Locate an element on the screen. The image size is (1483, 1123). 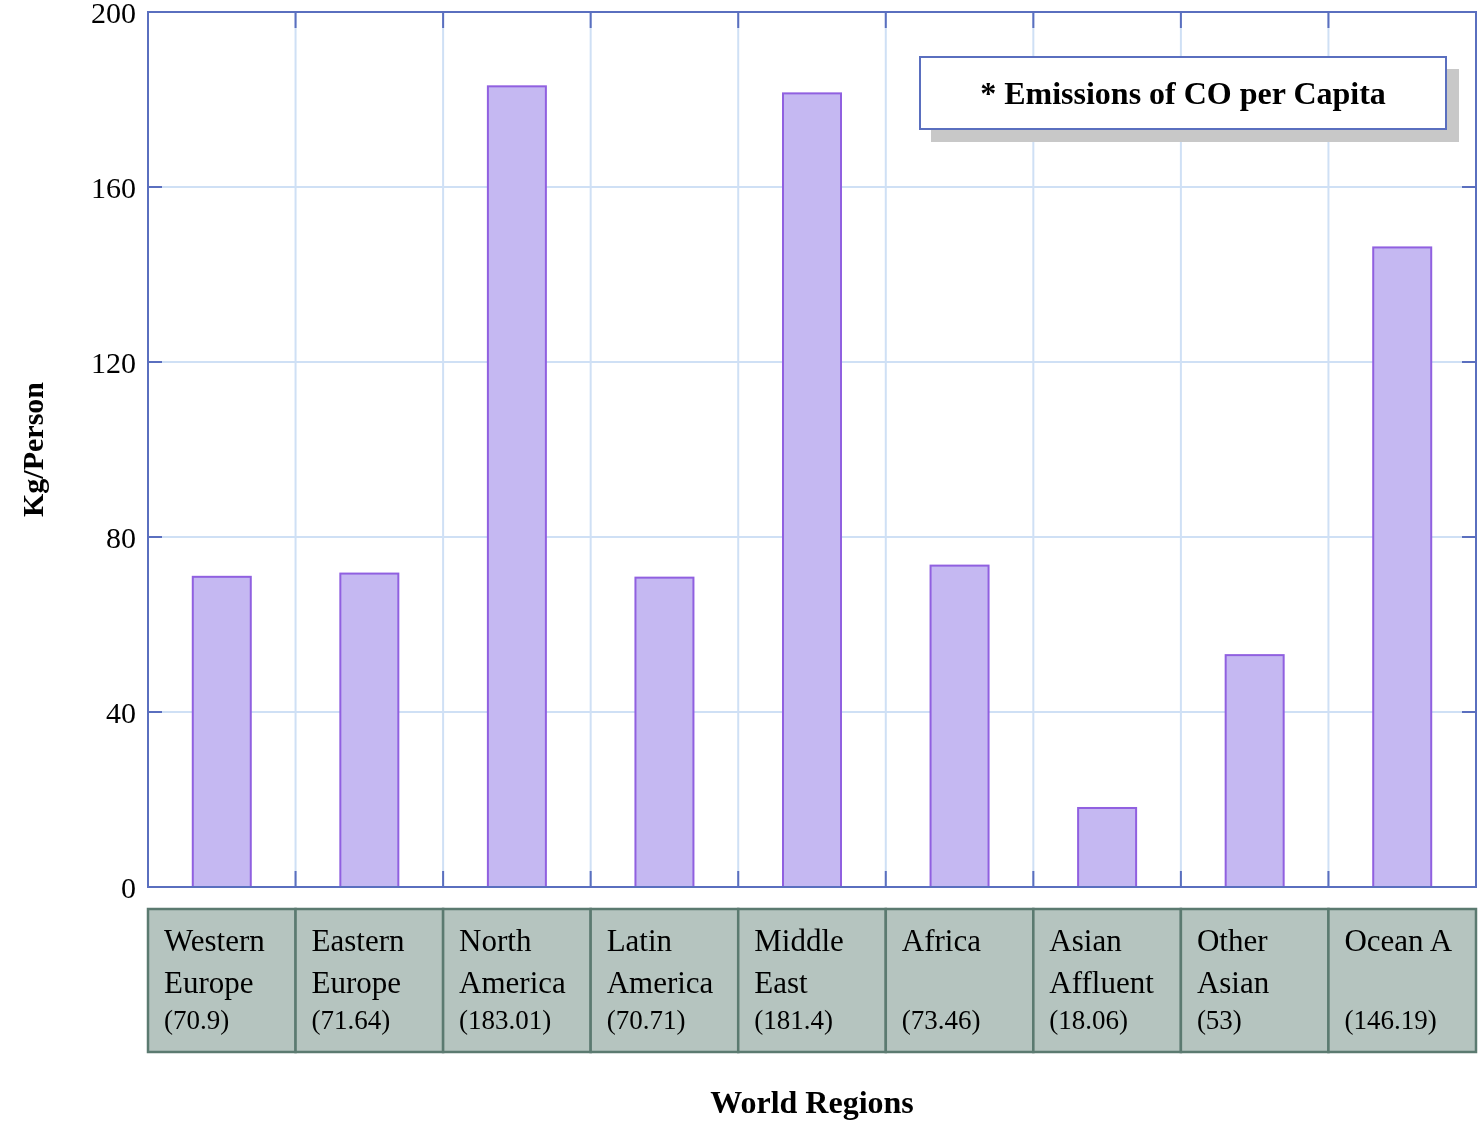
y-tick-label: 200 is located at coordinates (113, 14).